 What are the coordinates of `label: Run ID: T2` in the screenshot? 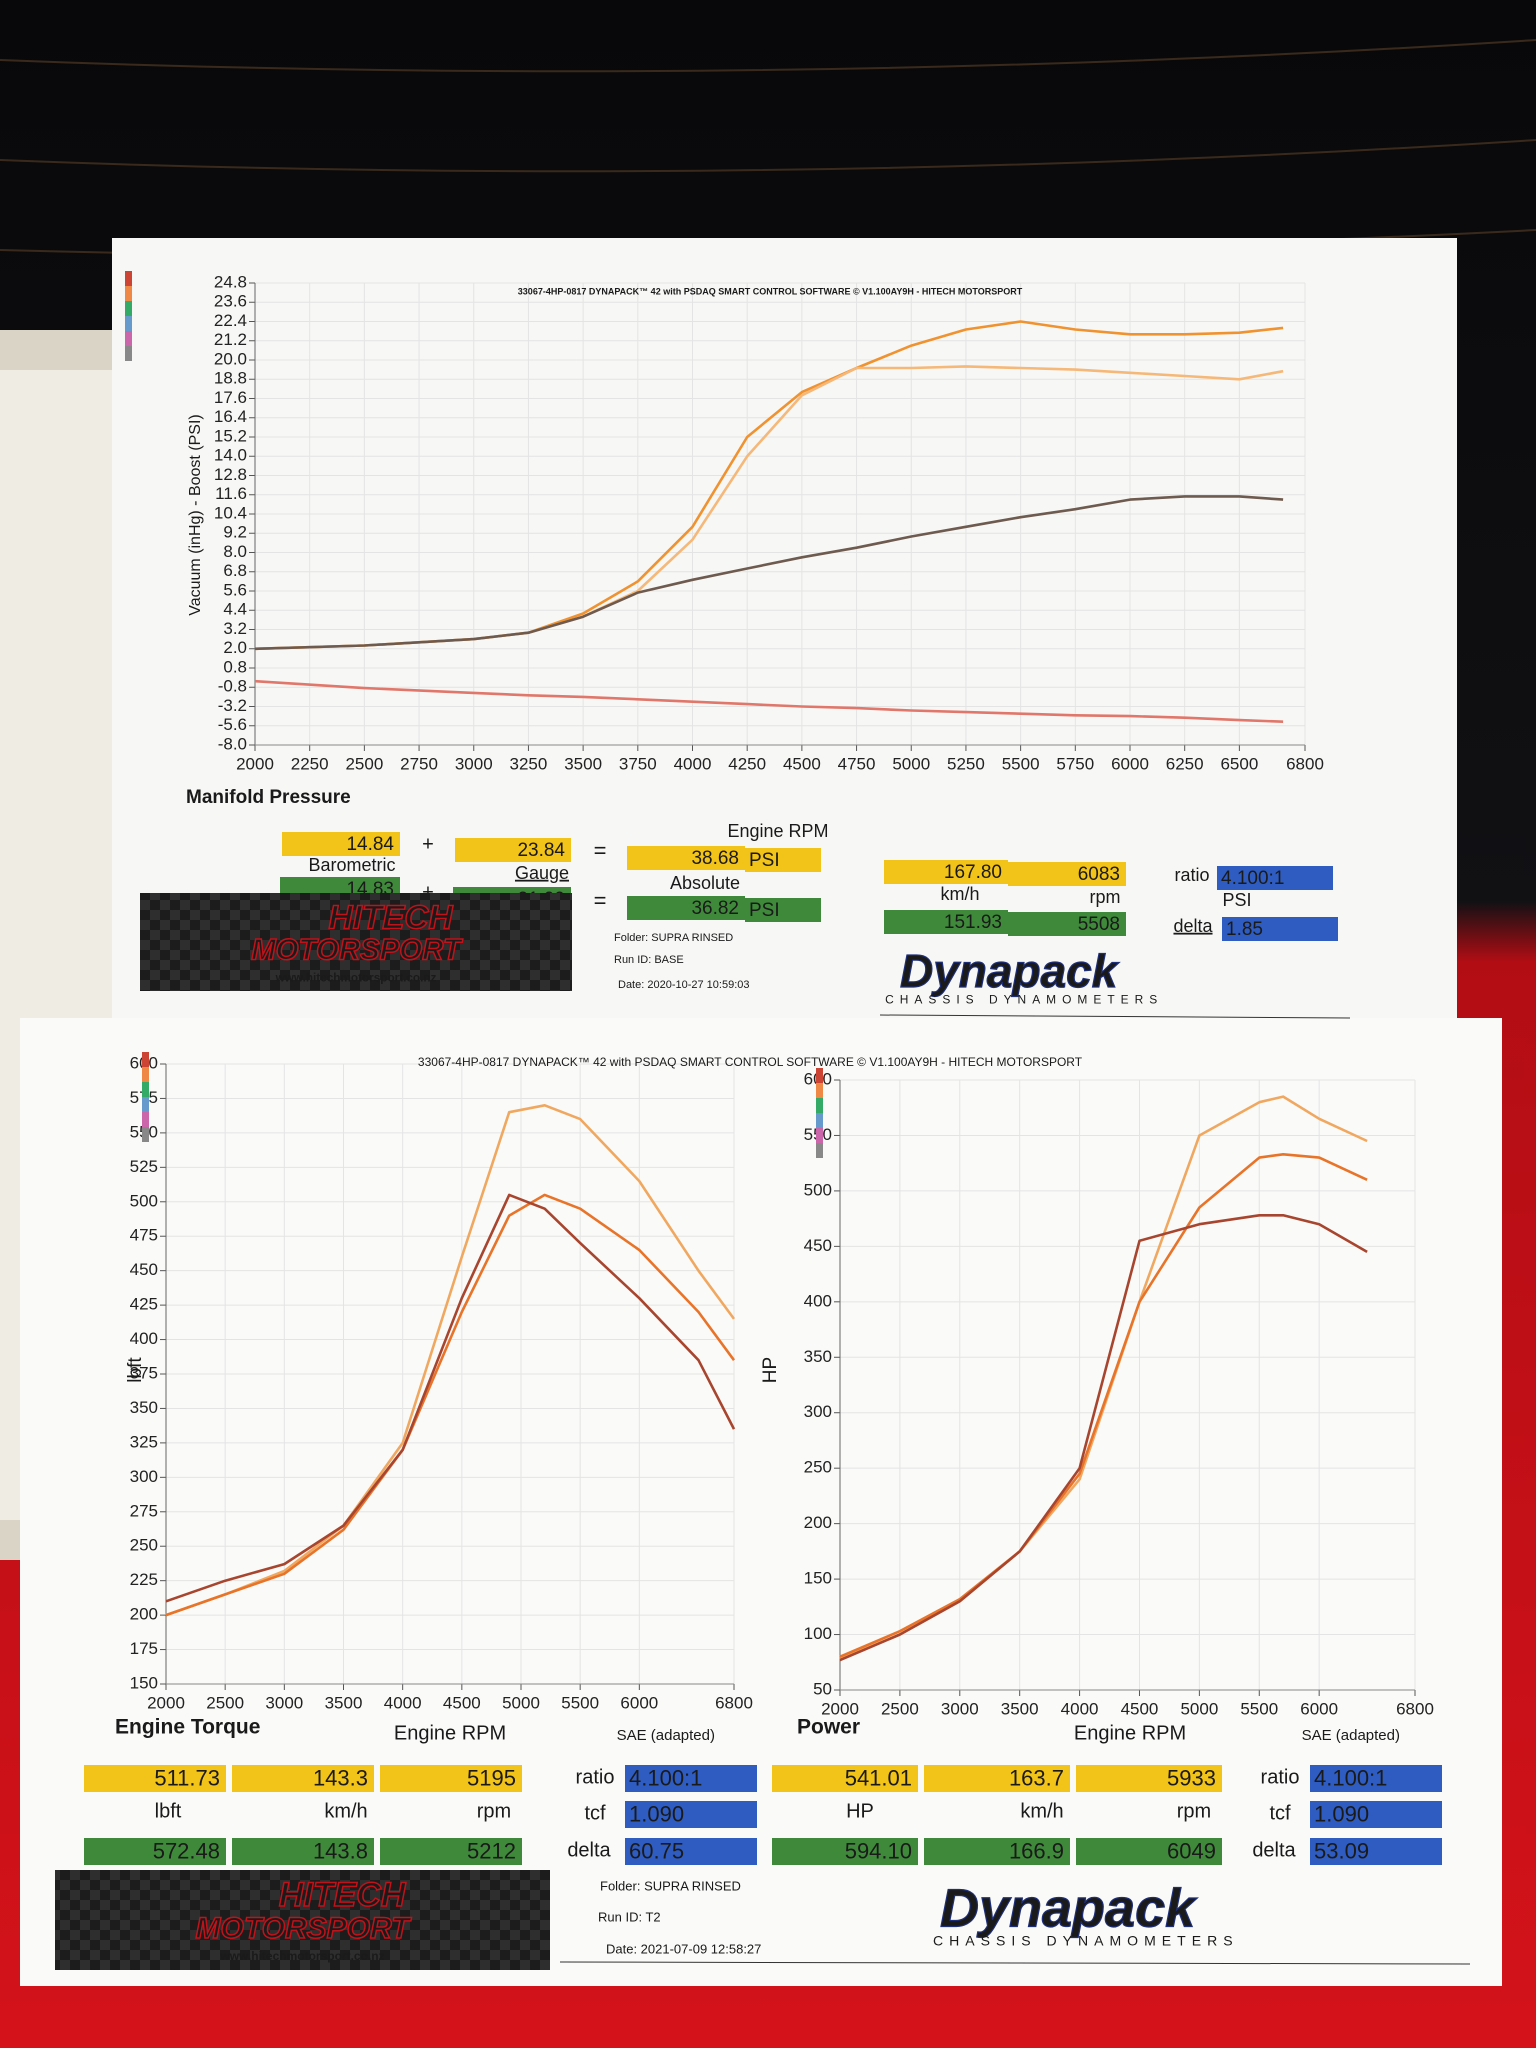 It's located at (629, 1916).